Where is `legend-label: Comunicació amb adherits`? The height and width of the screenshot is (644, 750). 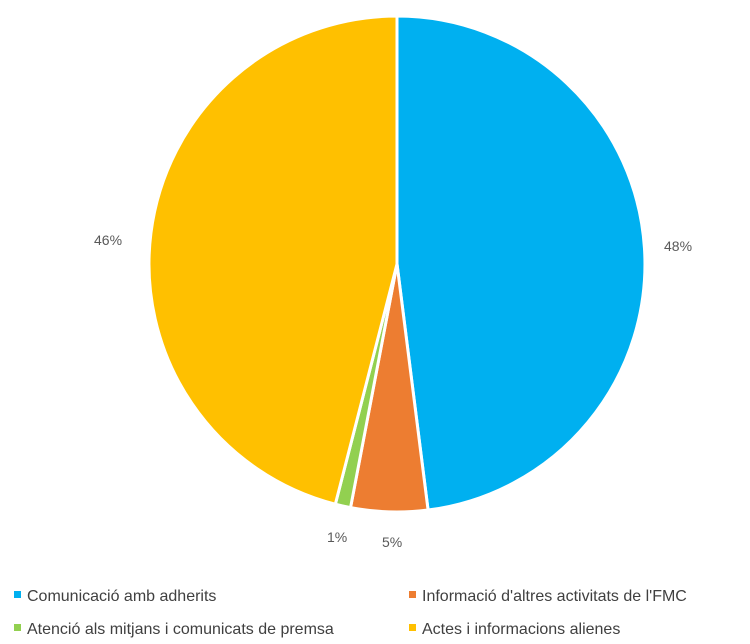 legend-label: Comunicació amb adherits is located at coordinates (122, 596).